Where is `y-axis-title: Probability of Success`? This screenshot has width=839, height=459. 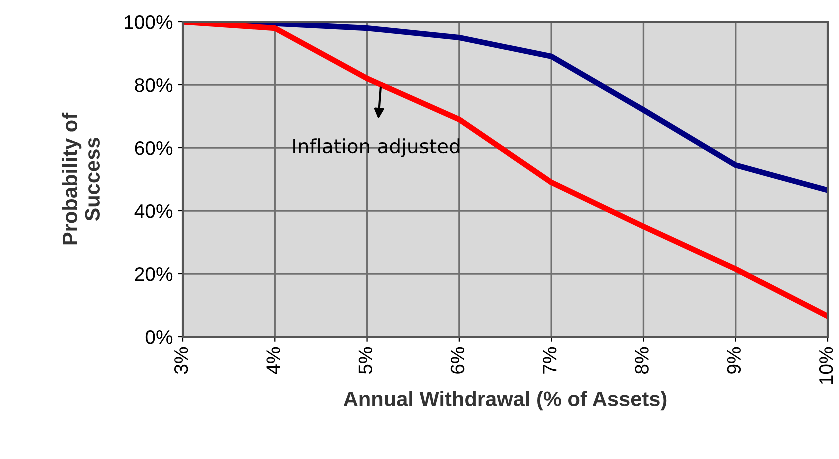
y-axis-title: Probability of Success is located at coordinates (81, 178).